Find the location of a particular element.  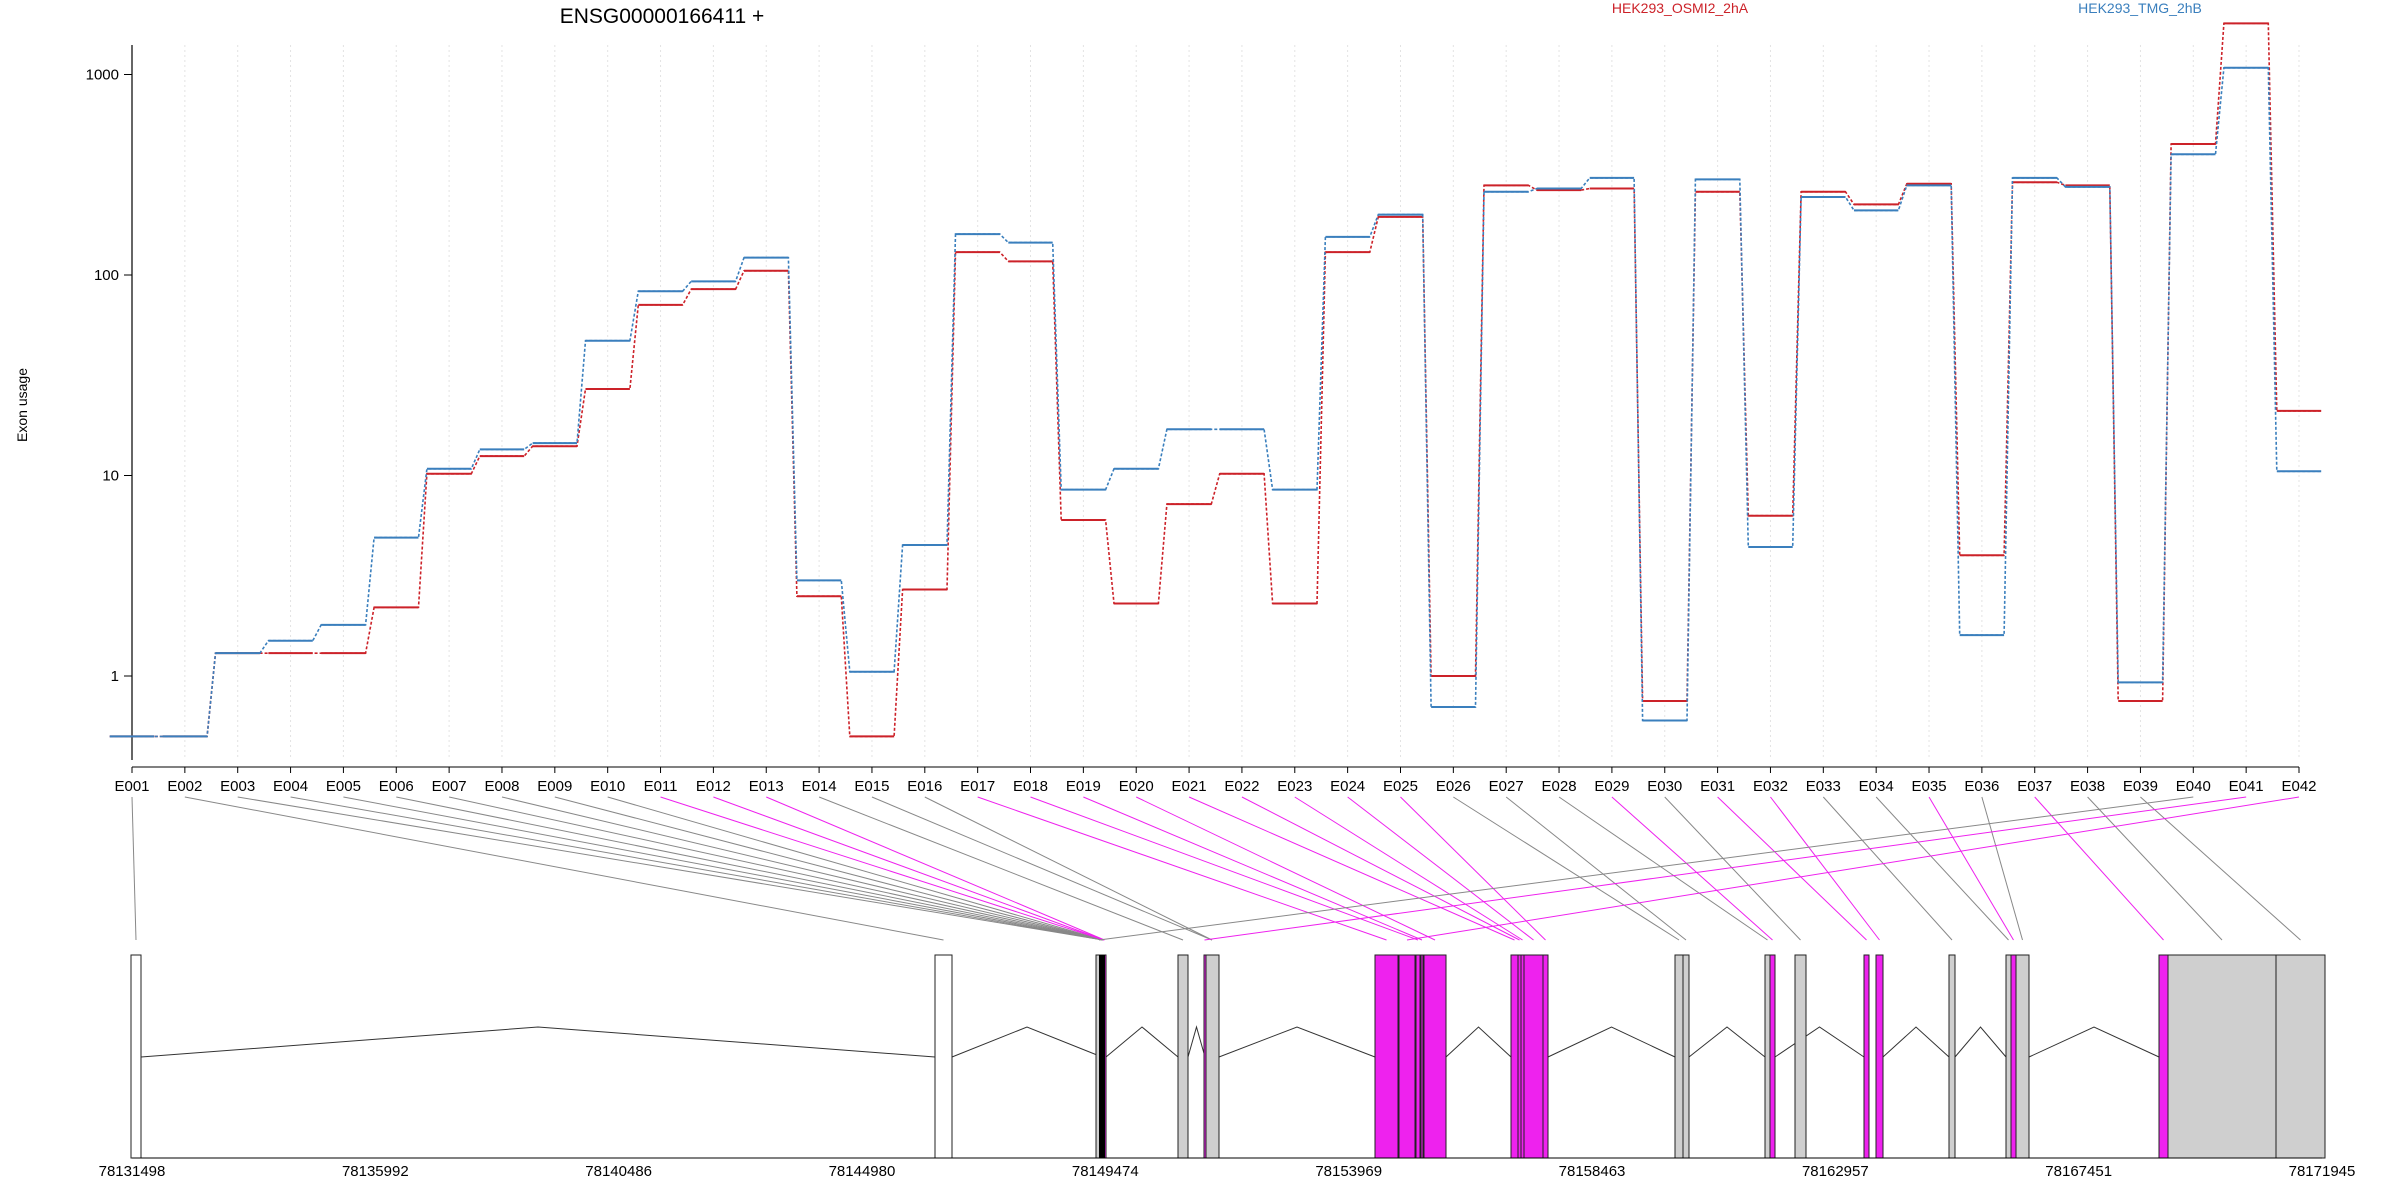

connector-e028 is located at coordinates (1663, 868).